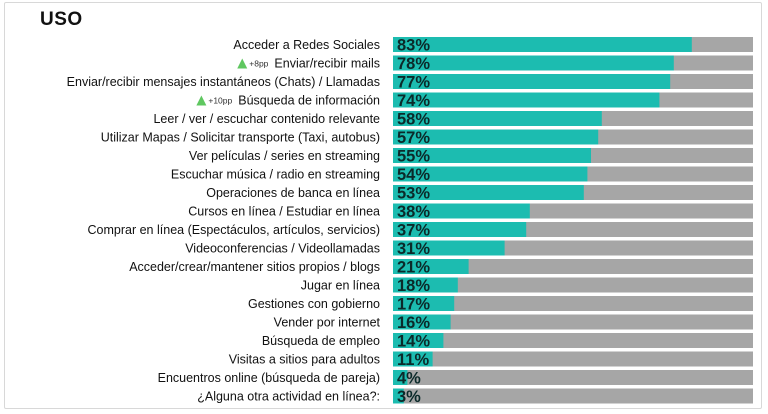  What do you see at coordinates (413, 212) in the screenshot?
I see `data-label: 38%` at bounding box center [413, 212].